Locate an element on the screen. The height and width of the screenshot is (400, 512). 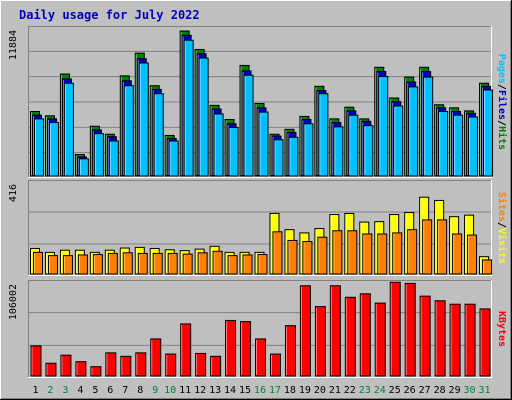
right-axis-label-part: Pages is located at coordinates (501, 69).